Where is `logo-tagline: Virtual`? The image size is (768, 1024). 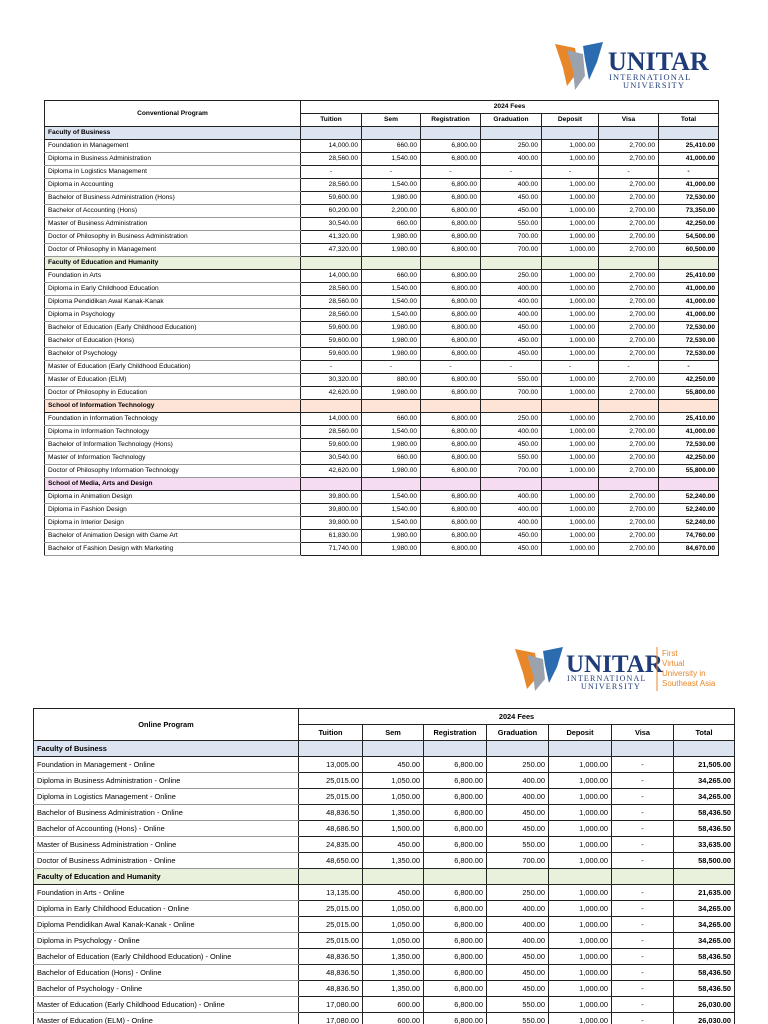 logo-tagline: Virtual is located at coordinates (673, 663).